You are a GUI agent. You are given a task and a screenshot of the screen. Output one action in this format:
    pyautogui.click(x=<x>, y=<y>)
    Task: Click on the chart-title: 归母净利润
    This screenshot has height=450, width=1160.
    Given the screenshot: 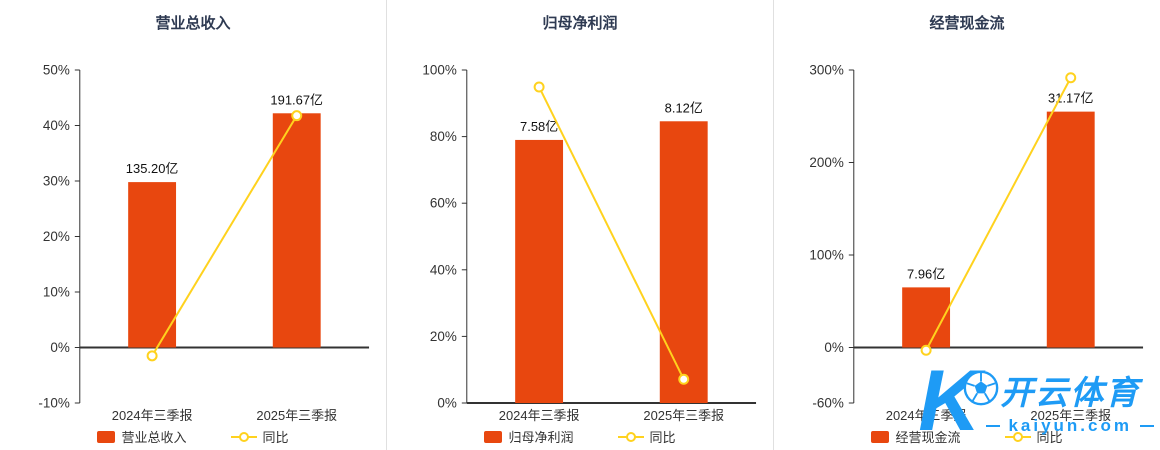 What is the action you would take?
    pyautogui.click(x=580, y=23)
    